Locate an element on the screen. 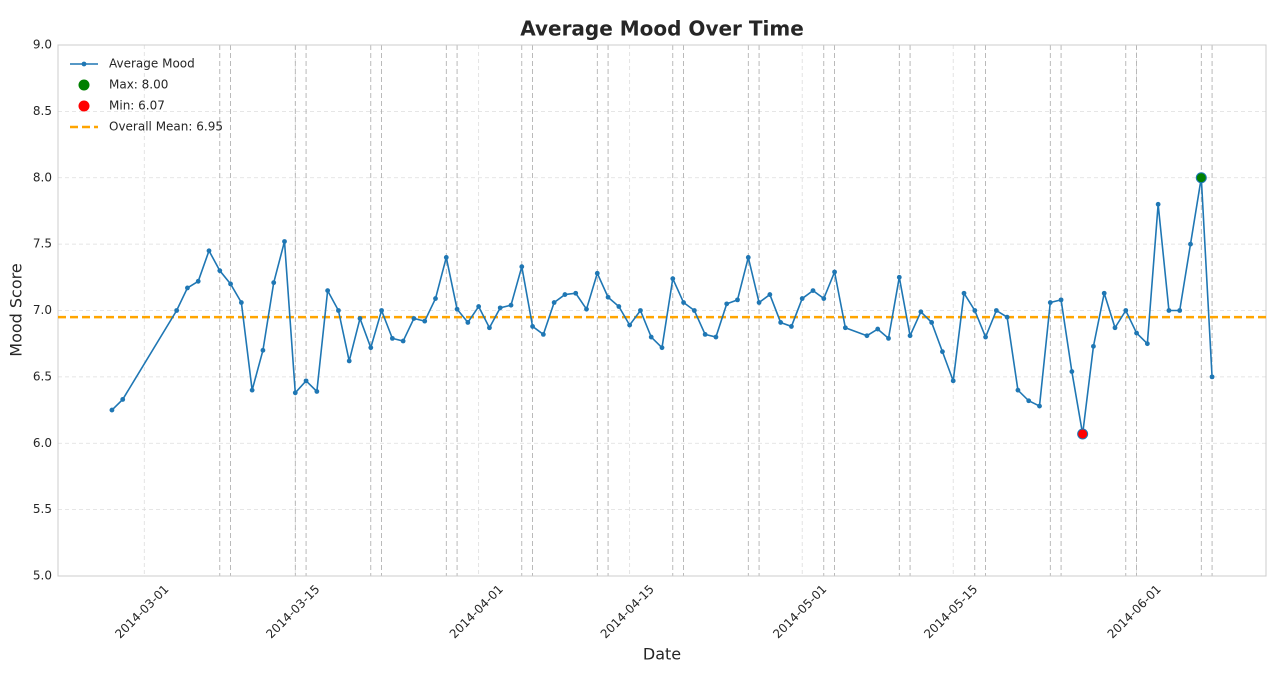 This screenshot has width=1280, height=696. y-axis-label: Mood Score is located at coordinates (16, 309).